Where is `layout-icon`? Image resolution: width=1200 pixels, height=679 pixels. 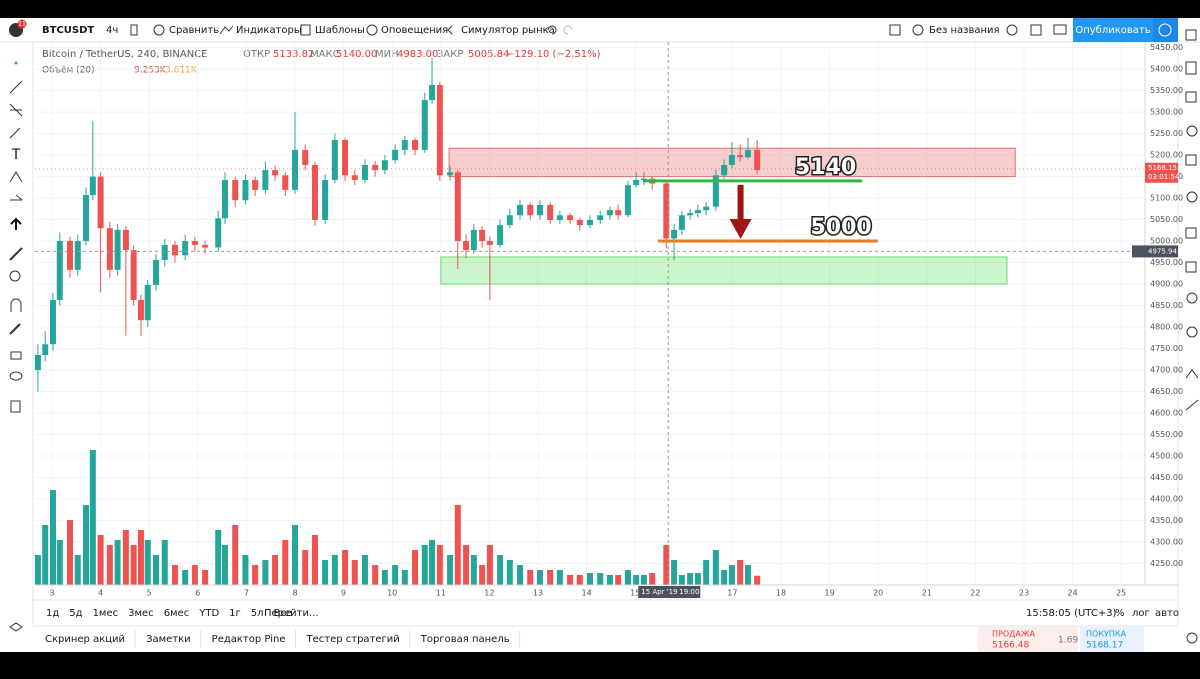 layout-icon is located at coordinates (895, 30).